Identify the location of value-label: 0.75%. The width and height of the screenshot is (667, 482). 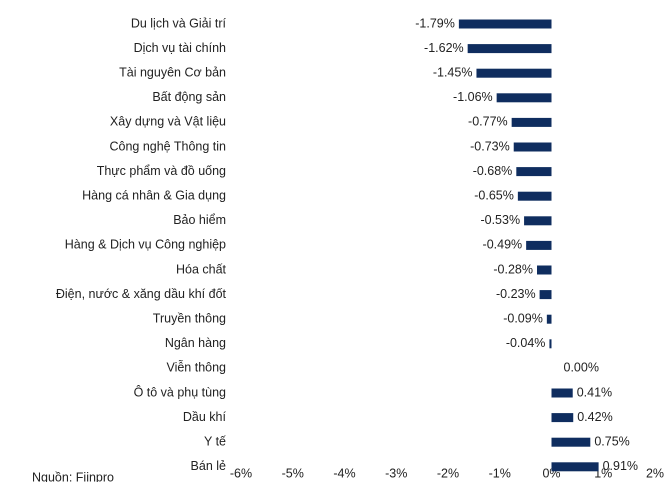
(611, 441).